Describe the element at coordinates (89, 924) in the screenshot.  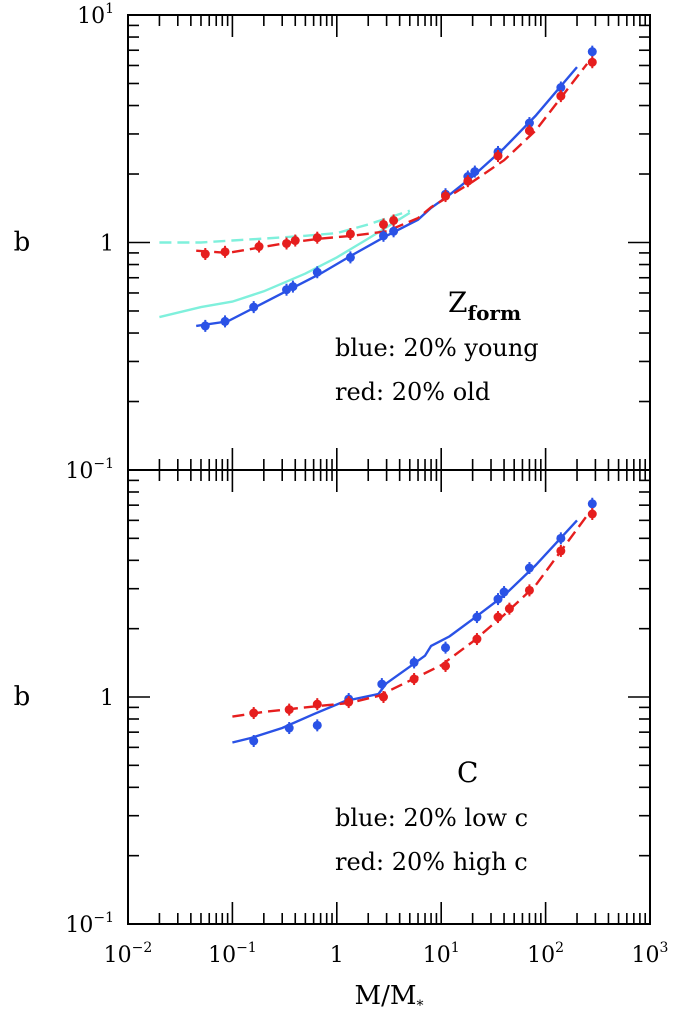
I see `y-tick-label-bottom: 10−1` at that location.